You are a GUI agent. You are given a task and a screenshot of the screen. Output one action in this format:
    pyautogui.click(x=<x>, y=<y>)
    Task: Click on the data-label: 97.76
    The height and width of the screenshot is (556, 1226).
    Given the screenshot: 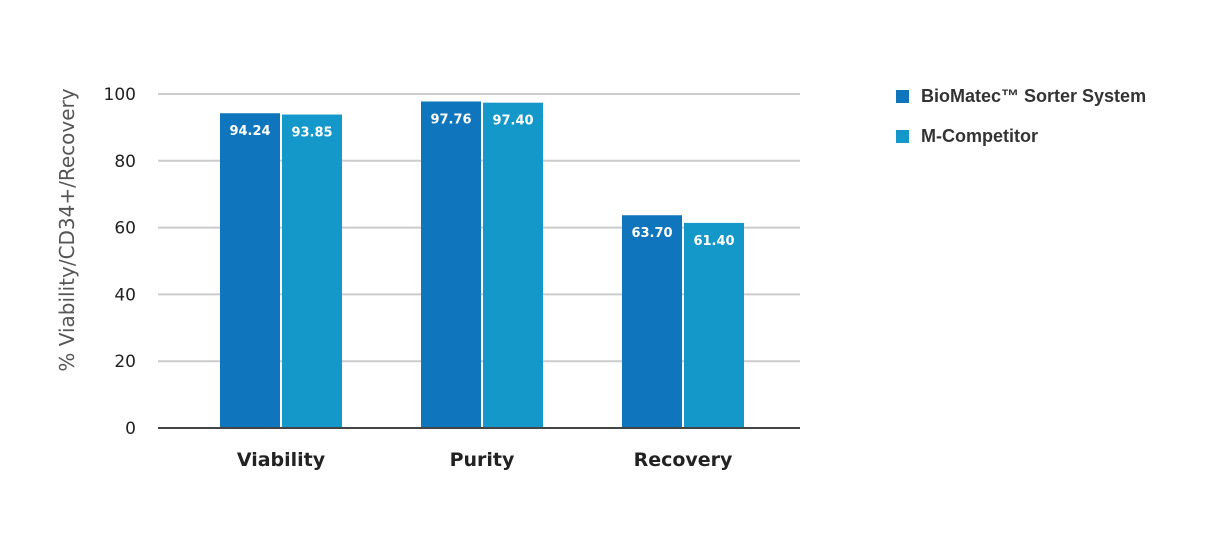 What is the action you would take?
    pyautogui.click(x=450, y=119)
    